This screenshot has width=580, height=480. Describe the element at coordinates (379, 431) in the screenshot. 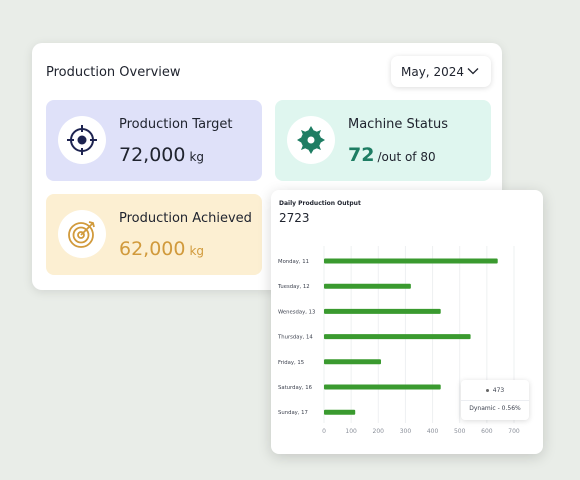

I see `x-tick-label: 200` at that location.